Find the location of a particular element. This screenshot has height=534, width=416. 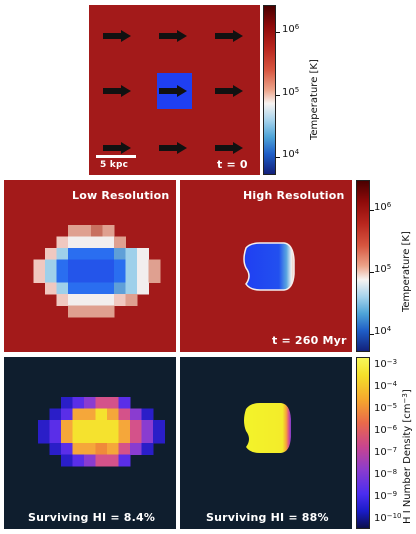

panel-title: Low Resolution is located at coordinates (121, 195).